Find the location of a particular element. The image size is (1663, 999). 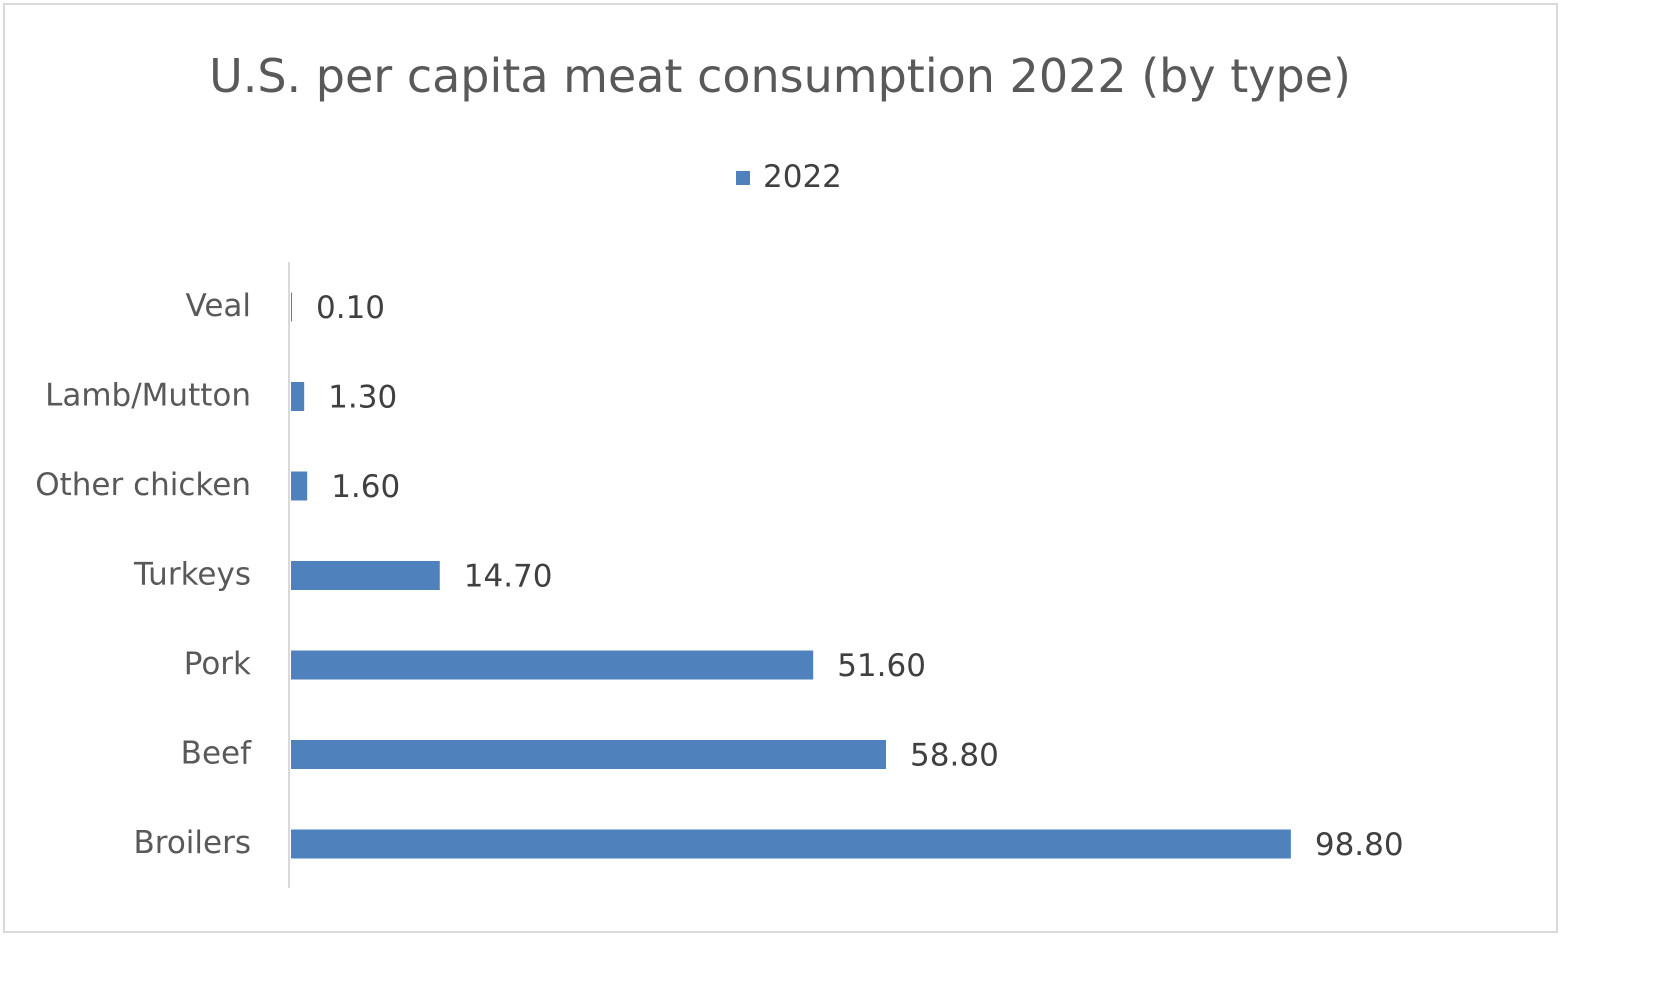

bar-beef is located at coordinates (589, 754).